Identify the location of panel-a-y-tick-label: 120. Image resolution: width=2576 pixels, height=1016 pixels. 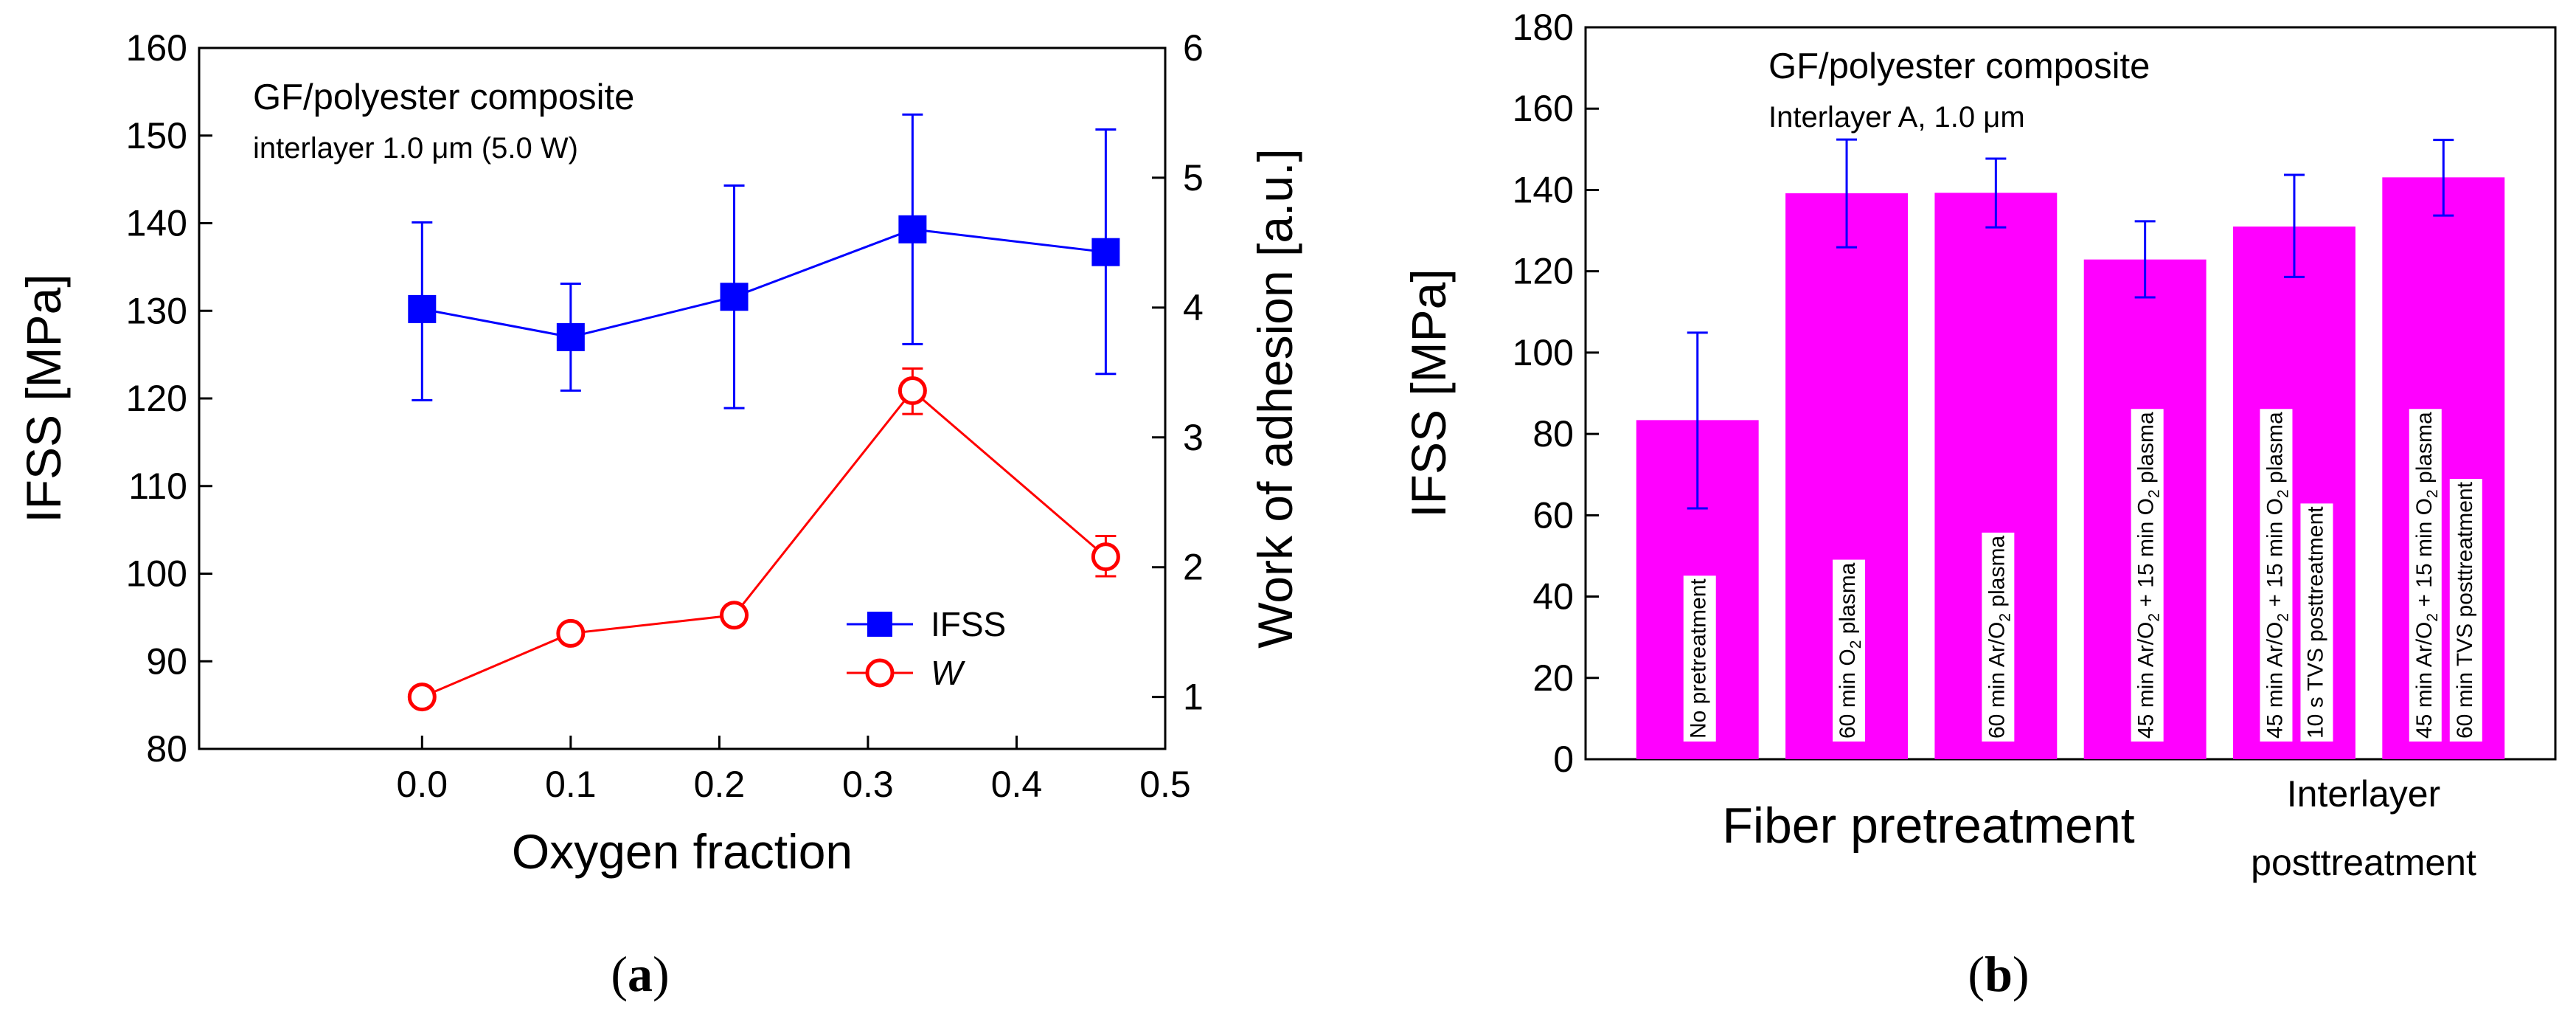
(156, 399).